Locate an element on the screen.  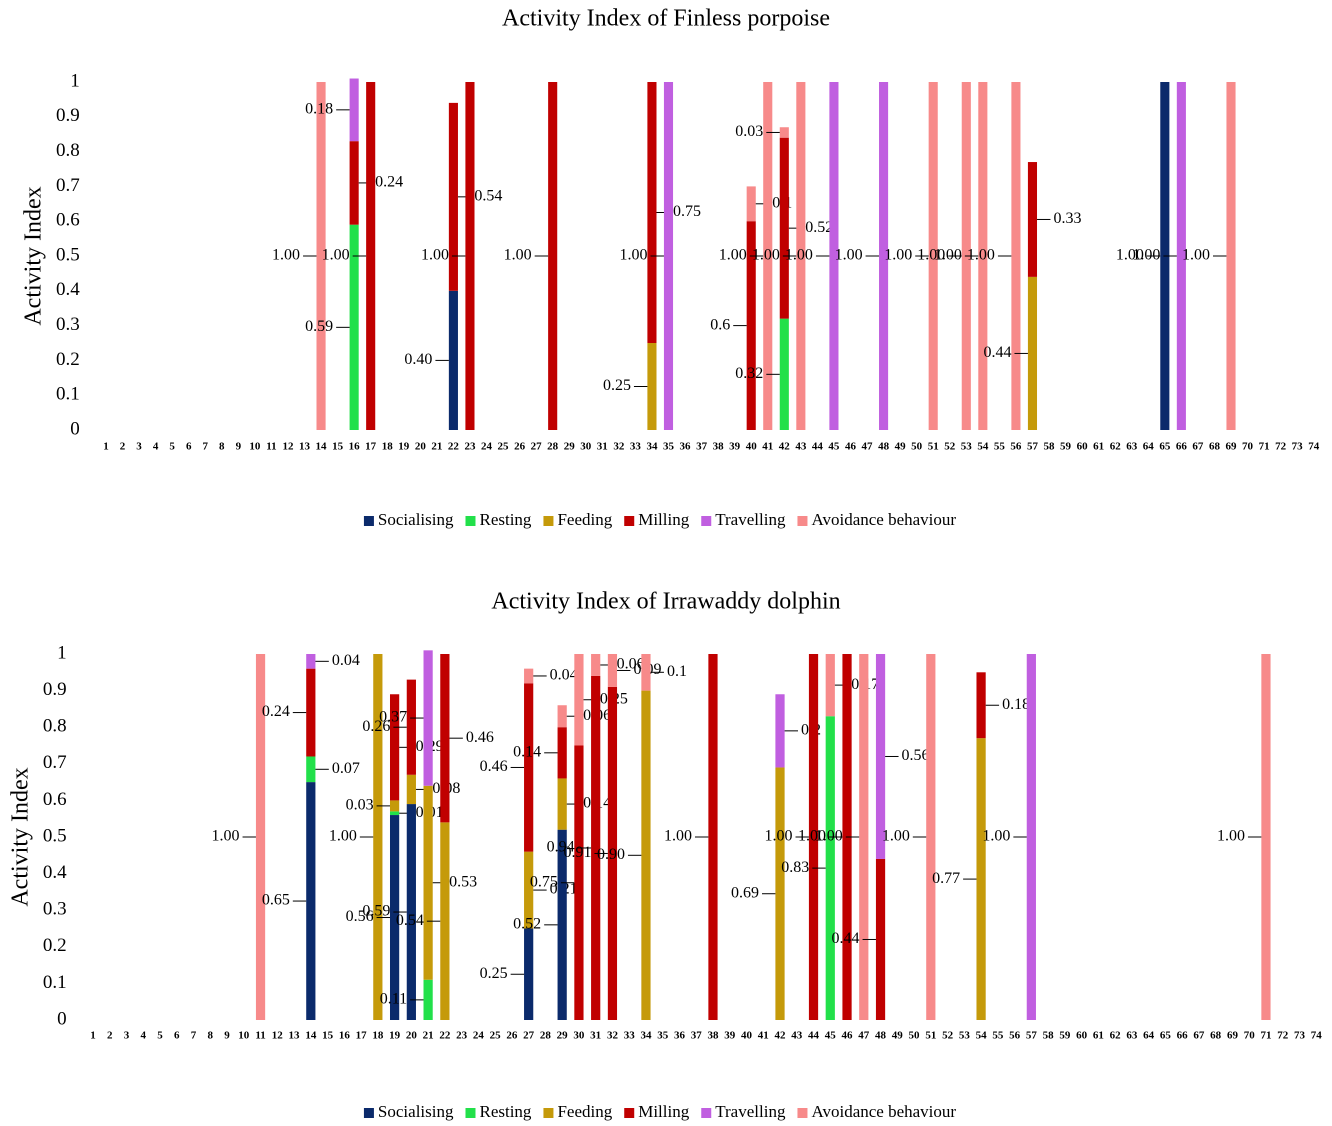
x-tick-label: 61 is located at coordinates (1098, 447).